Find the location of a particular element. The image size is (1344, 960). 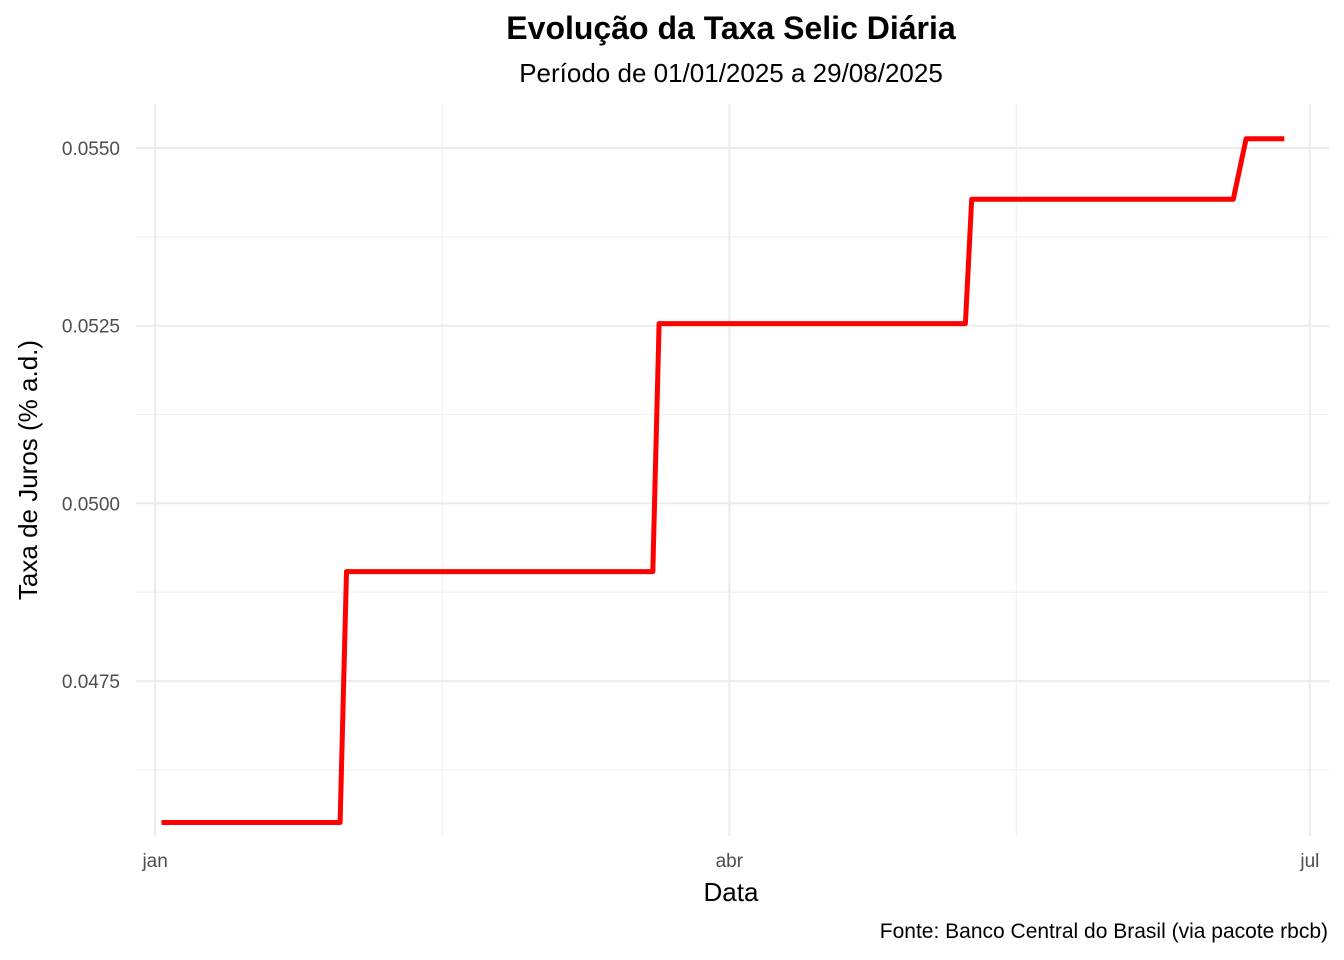

x-tick-label: jan is located at coordinates (154, 861).